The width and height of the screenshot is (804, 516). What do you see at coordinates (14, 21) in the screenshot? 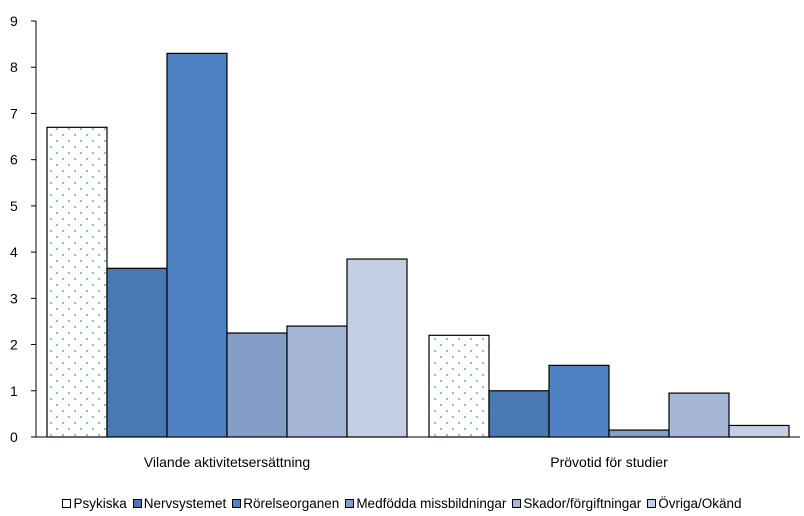
I see `y-tick-label: 9` at bounding box center [14, 21].